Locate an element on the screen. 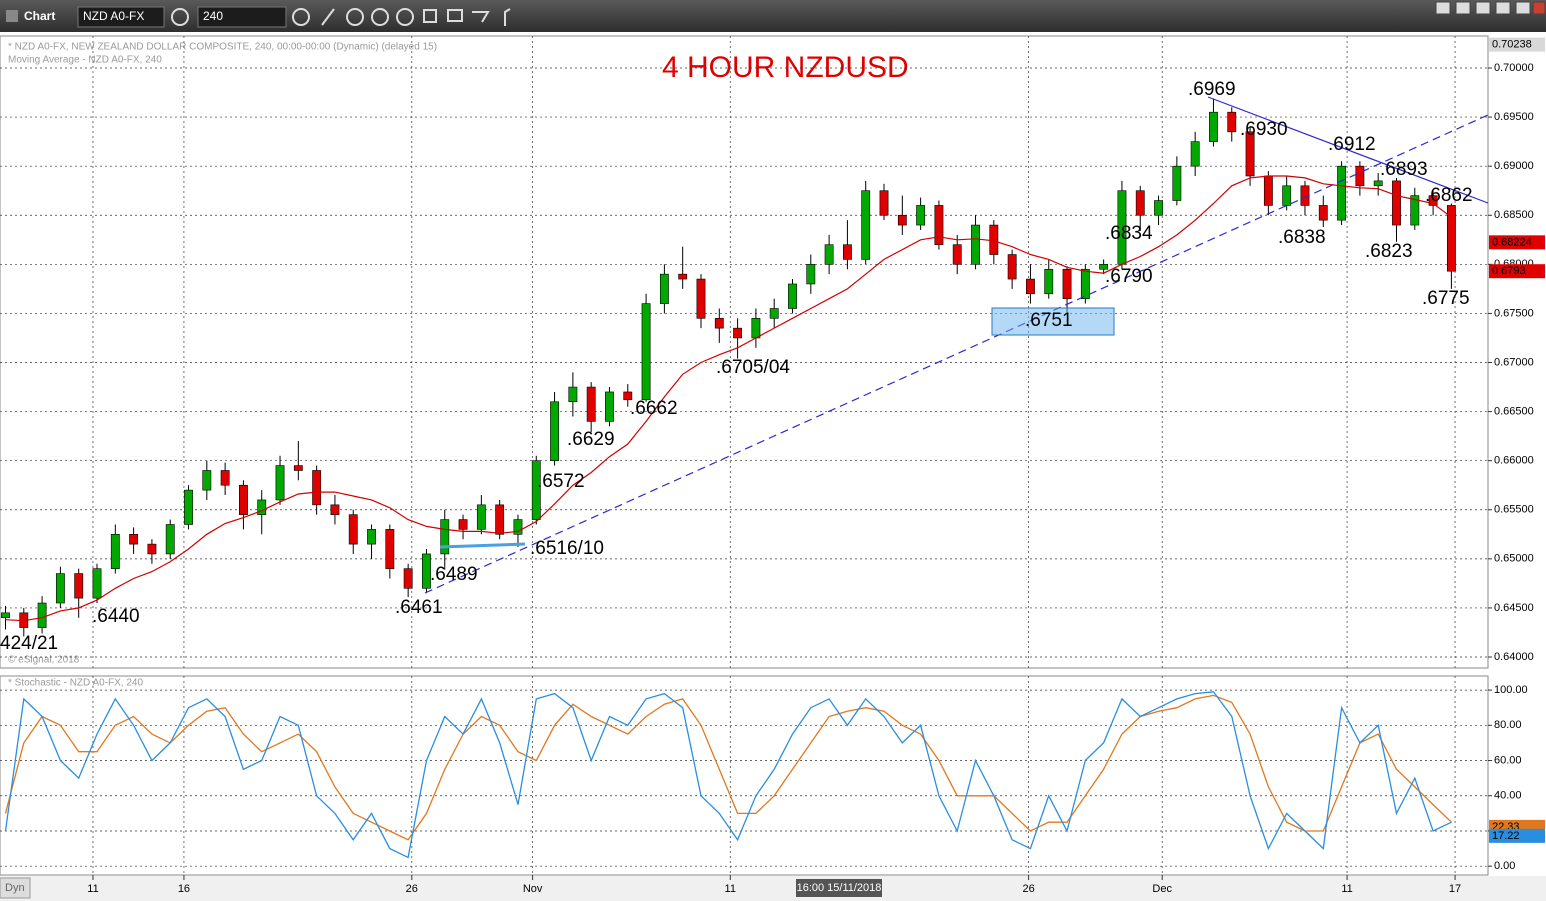 The height and width of the screenshot is (901, 1546). minimize-button is located at coordinates (1463, 8).